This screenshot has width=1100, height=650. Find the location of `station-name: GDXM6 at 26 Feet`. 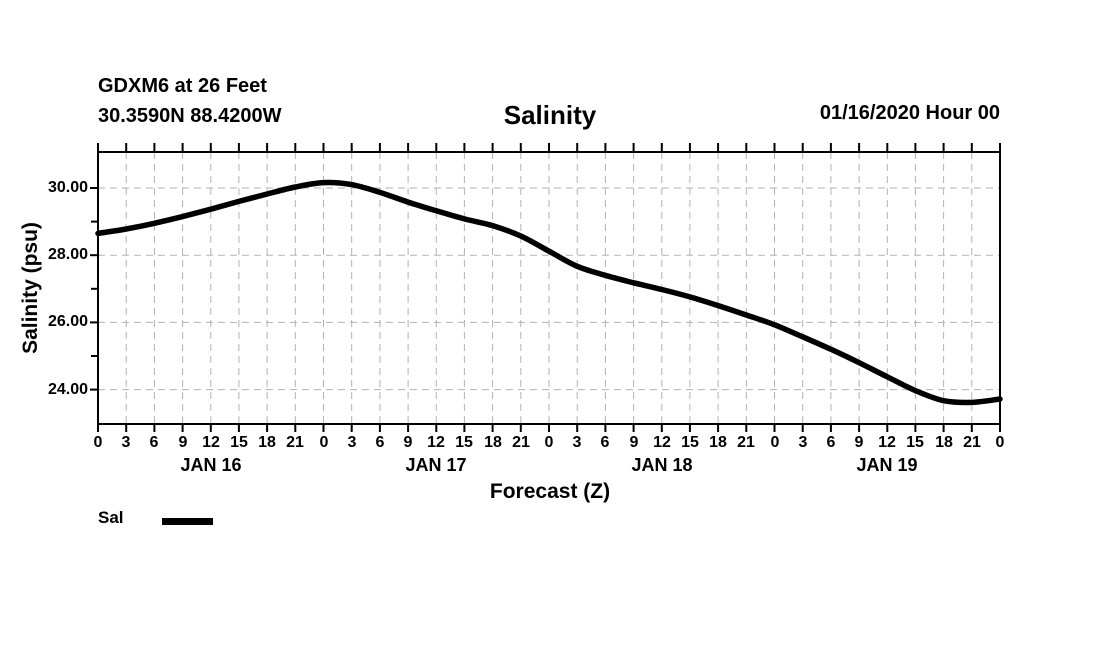

station-name: GDXM6 at 26 Feet is located at coordinates (182, 86).